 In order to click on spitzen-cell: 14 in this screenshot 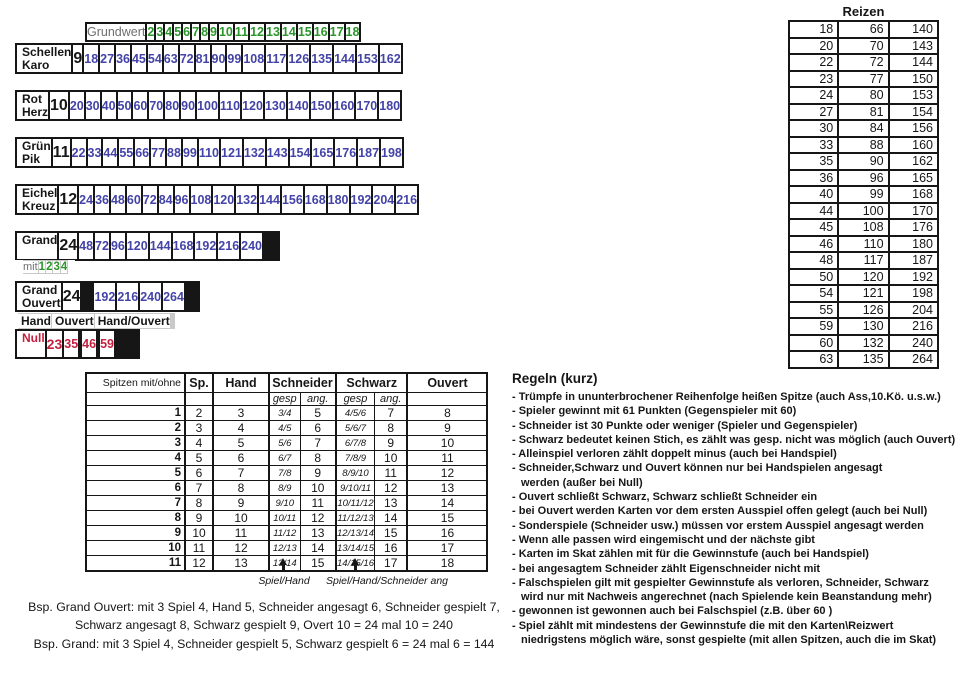, I will do `click(390, 518)`.